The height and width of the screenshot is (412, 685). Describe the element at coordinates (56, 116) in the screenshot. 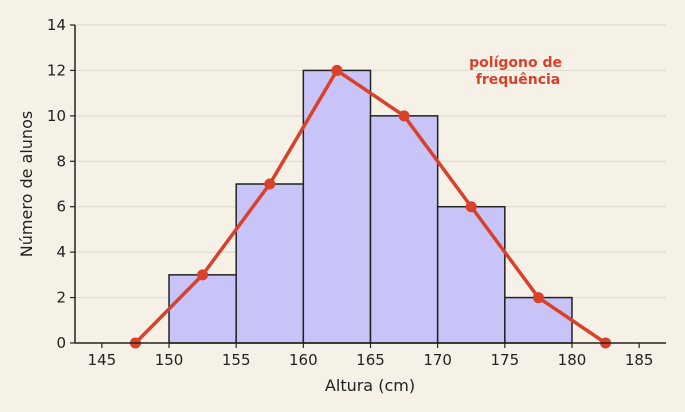

I see `y-tick-label-10: 10` at that location.